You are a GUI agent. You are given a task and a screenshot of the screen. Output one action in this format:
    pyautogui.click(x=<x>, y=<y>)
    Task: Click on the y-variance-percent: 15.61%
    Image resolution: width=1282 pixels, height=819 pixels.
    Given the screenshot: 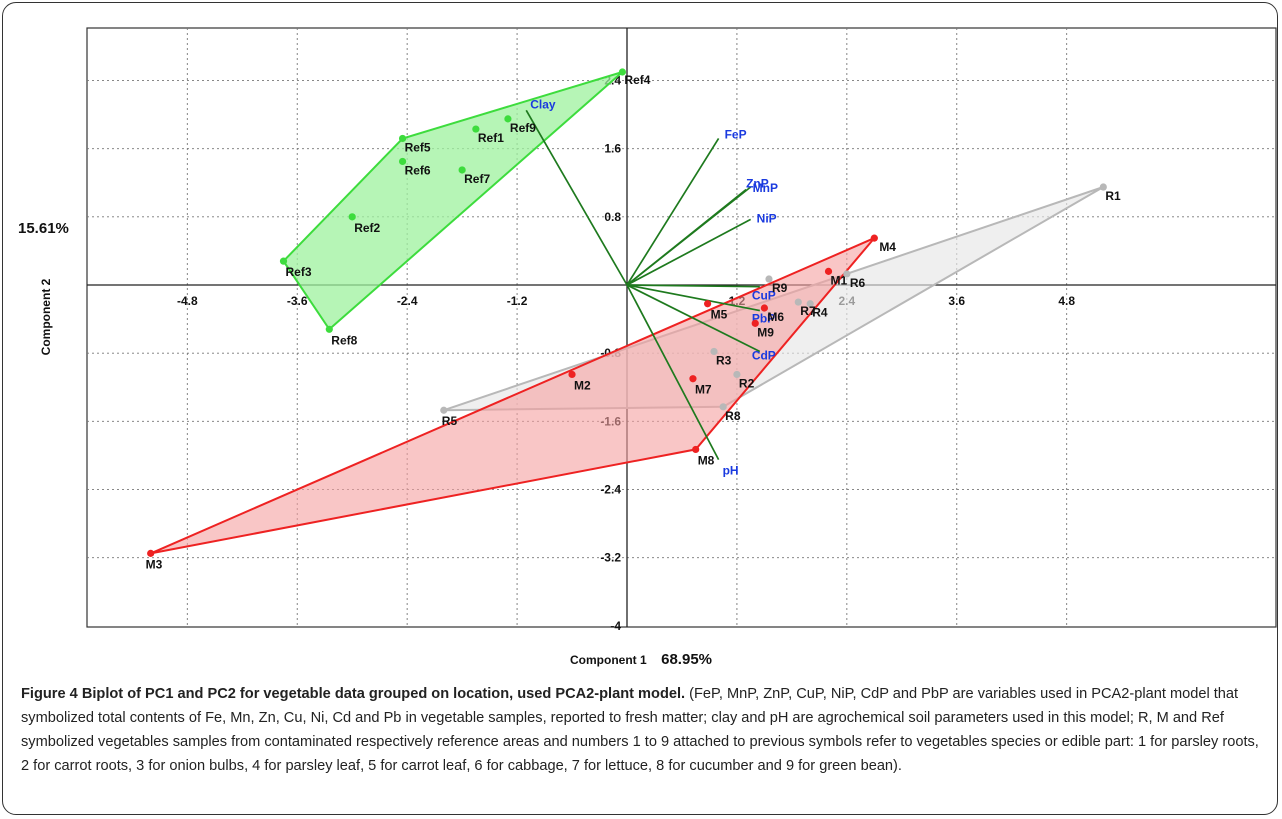 What is the action you would take?
    pyautogui.click(x=43, y=228)
    